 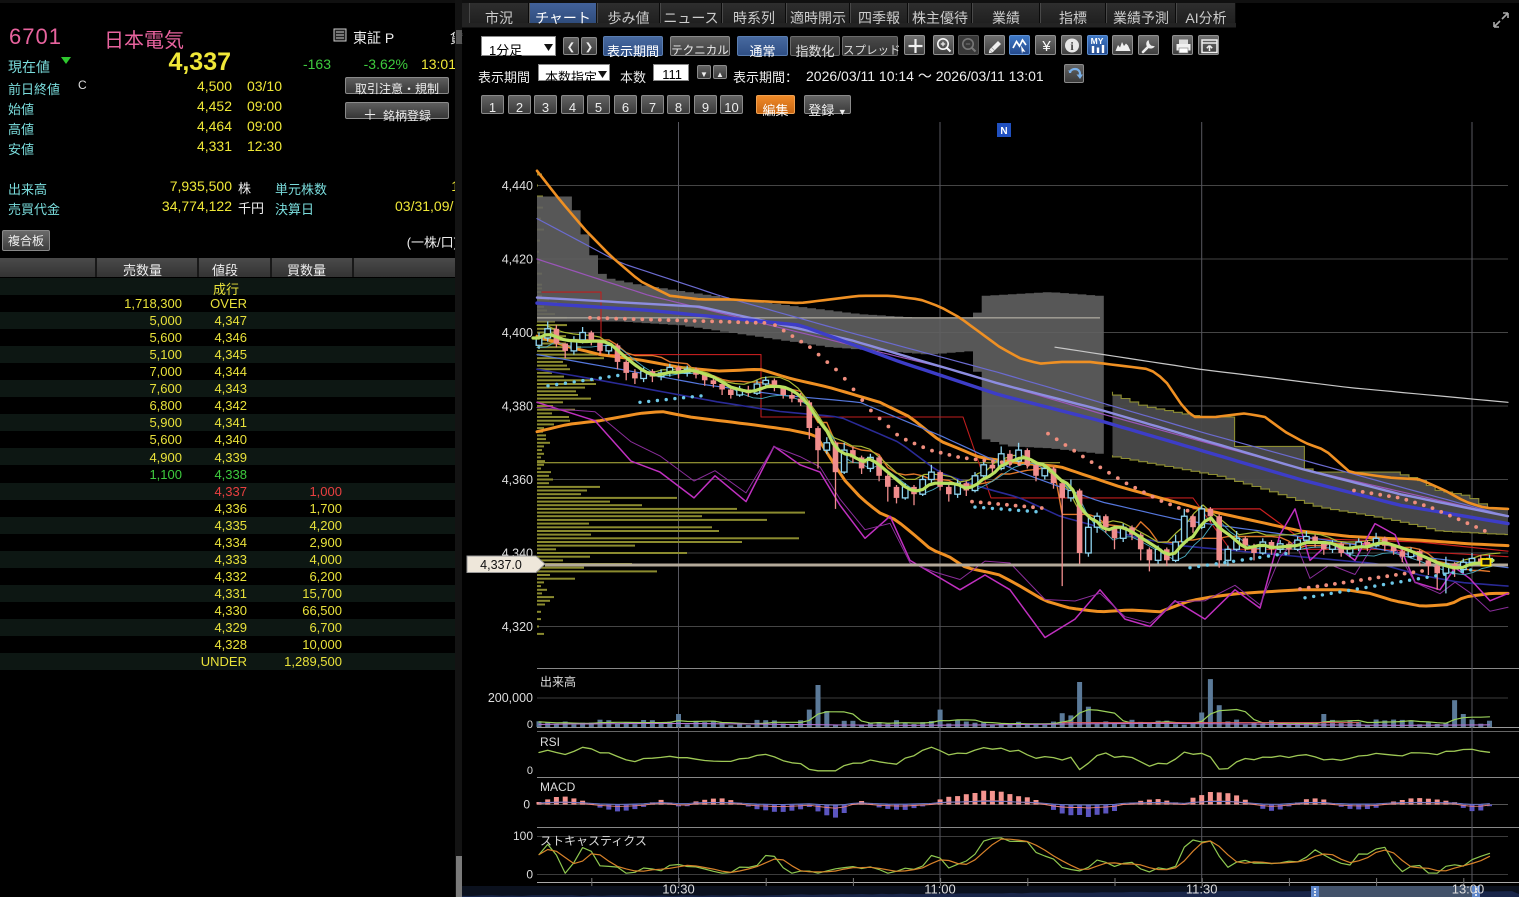 I want to click on svg-text: 4,360, so click(x=517, y=480).